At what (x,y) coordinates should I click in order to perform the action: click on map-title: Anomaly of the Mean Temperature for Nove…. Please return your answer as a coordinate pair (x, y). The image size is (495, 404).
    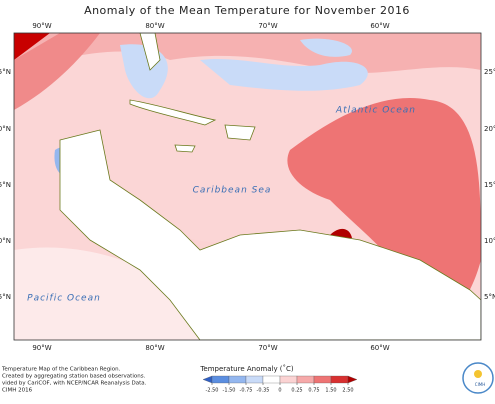
    Looking at the image, I should click on (247, 10).